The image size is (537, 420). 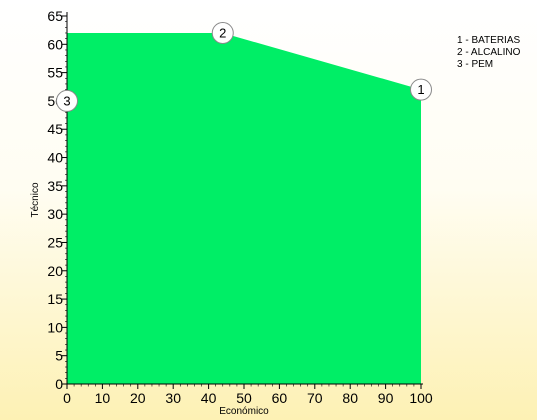 I want to click on point-label-3: 3, so click(x=66, y=100).